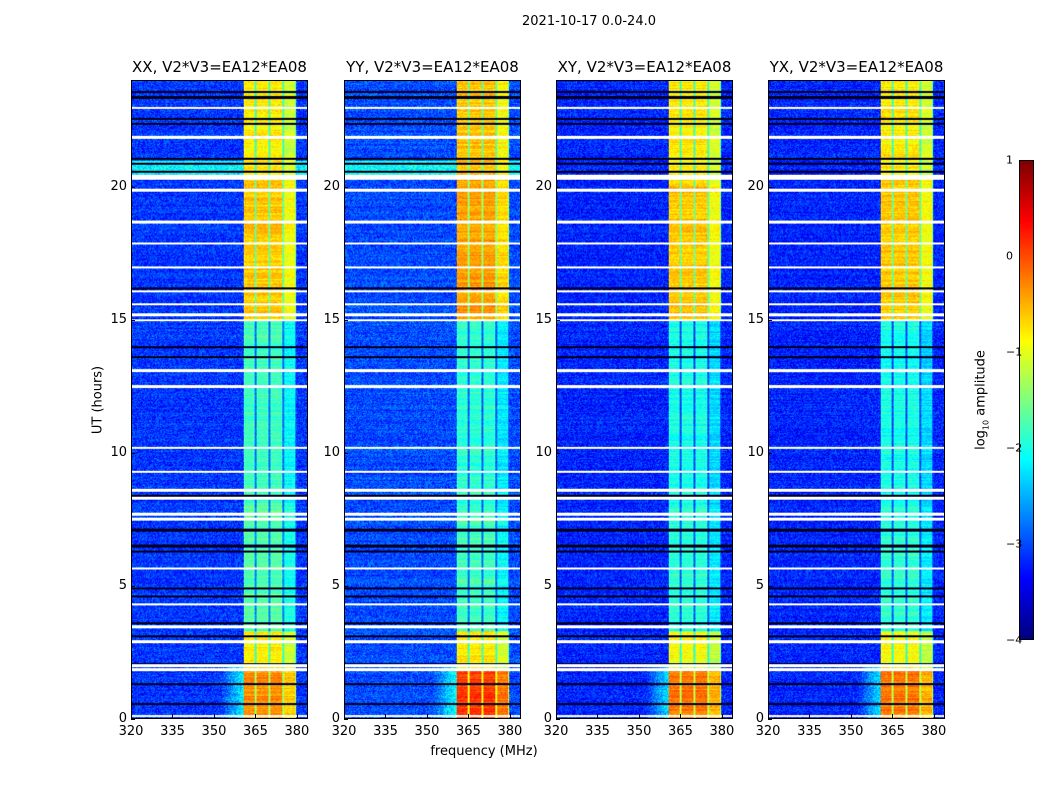  What do you see at coordinates (589, 21) in the screenshot?
I see `figure-title: 2021-10-17 0.0-24.0` at bounding box center [589, 21].